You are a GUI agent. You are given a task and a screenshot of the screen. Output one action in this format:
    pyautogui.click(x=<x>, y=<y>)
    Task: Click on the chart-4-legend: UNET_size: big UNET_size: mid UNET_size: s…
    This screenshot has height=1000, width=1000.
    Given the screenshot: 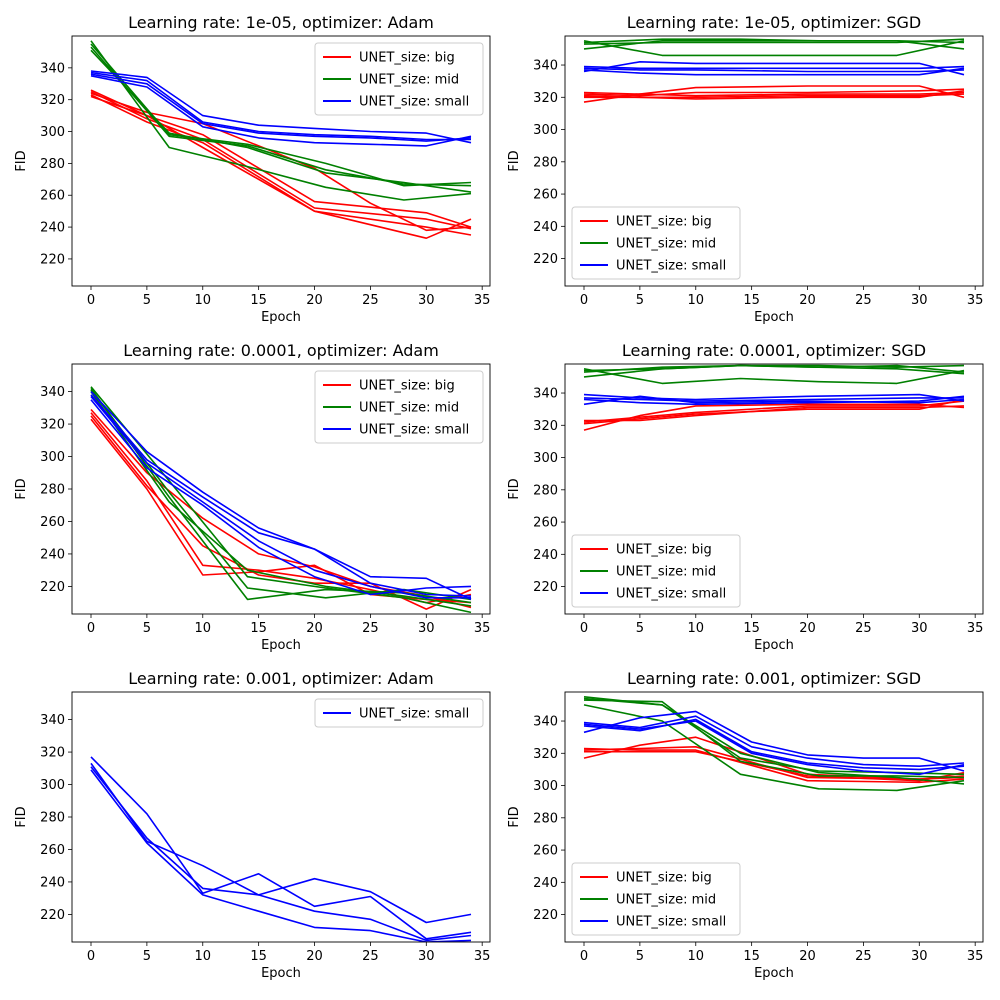 What is the action you would take?
    pyautogui.click(x=656, y=571)
    